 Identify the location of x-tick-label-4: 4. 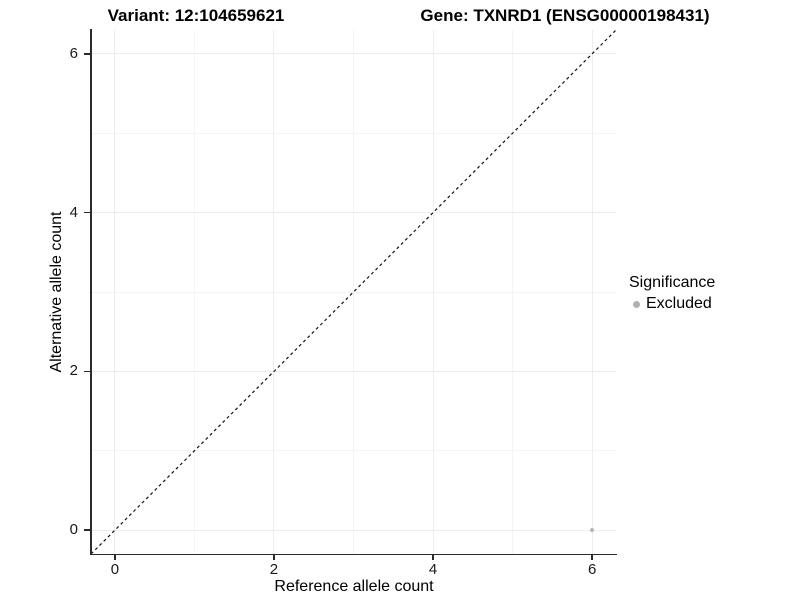
(433, 569).